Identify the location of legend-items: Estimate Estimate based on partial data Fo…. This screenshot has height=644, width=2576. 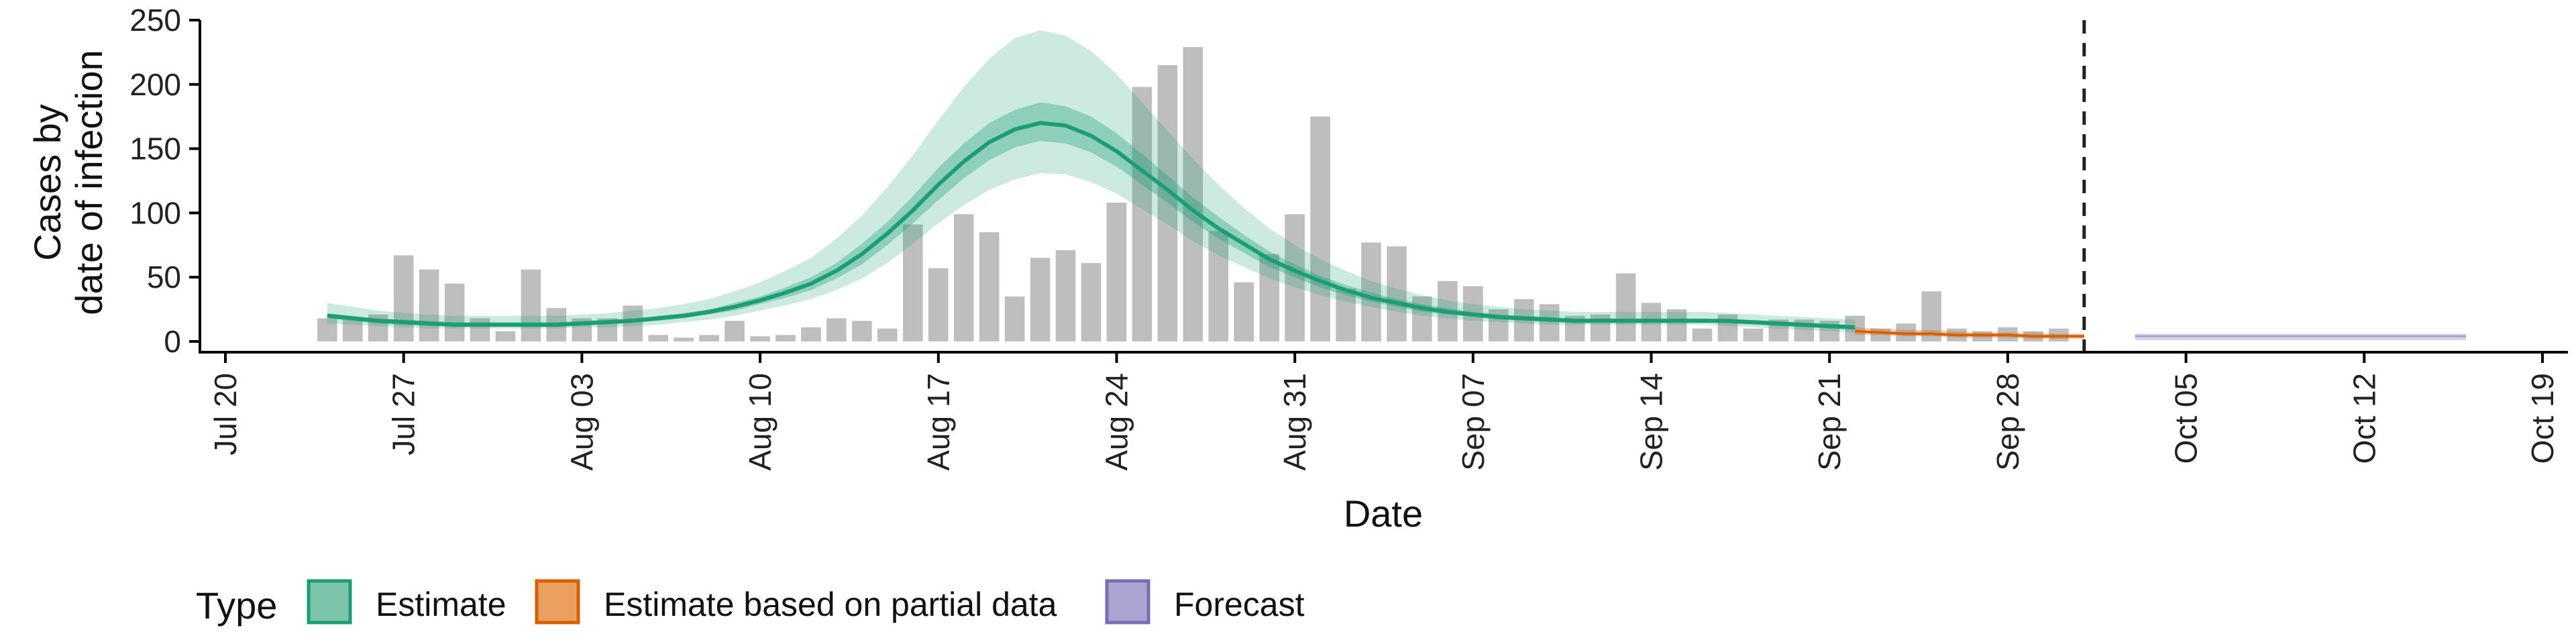
(806, 602).